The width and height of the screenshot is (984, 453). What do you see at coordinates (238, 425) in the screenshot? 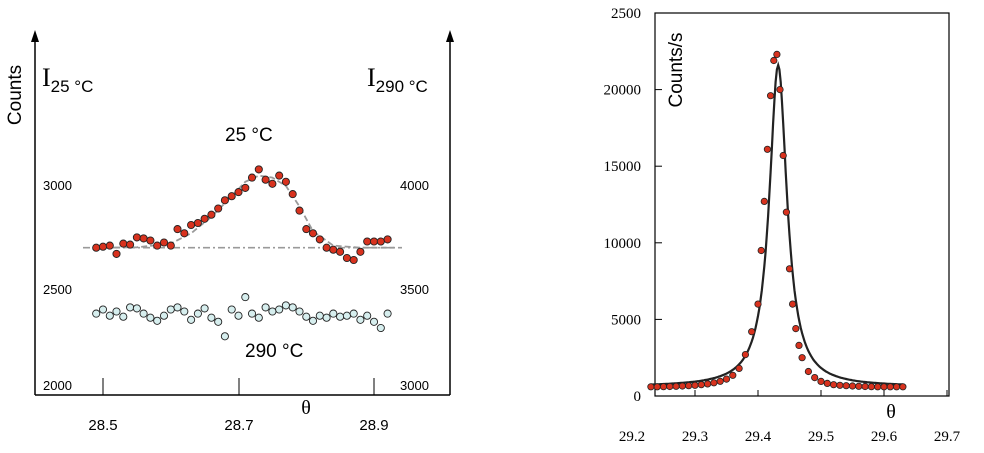
I see `left-xtick-28.7: 28.7` at bounding box center [238, 425].